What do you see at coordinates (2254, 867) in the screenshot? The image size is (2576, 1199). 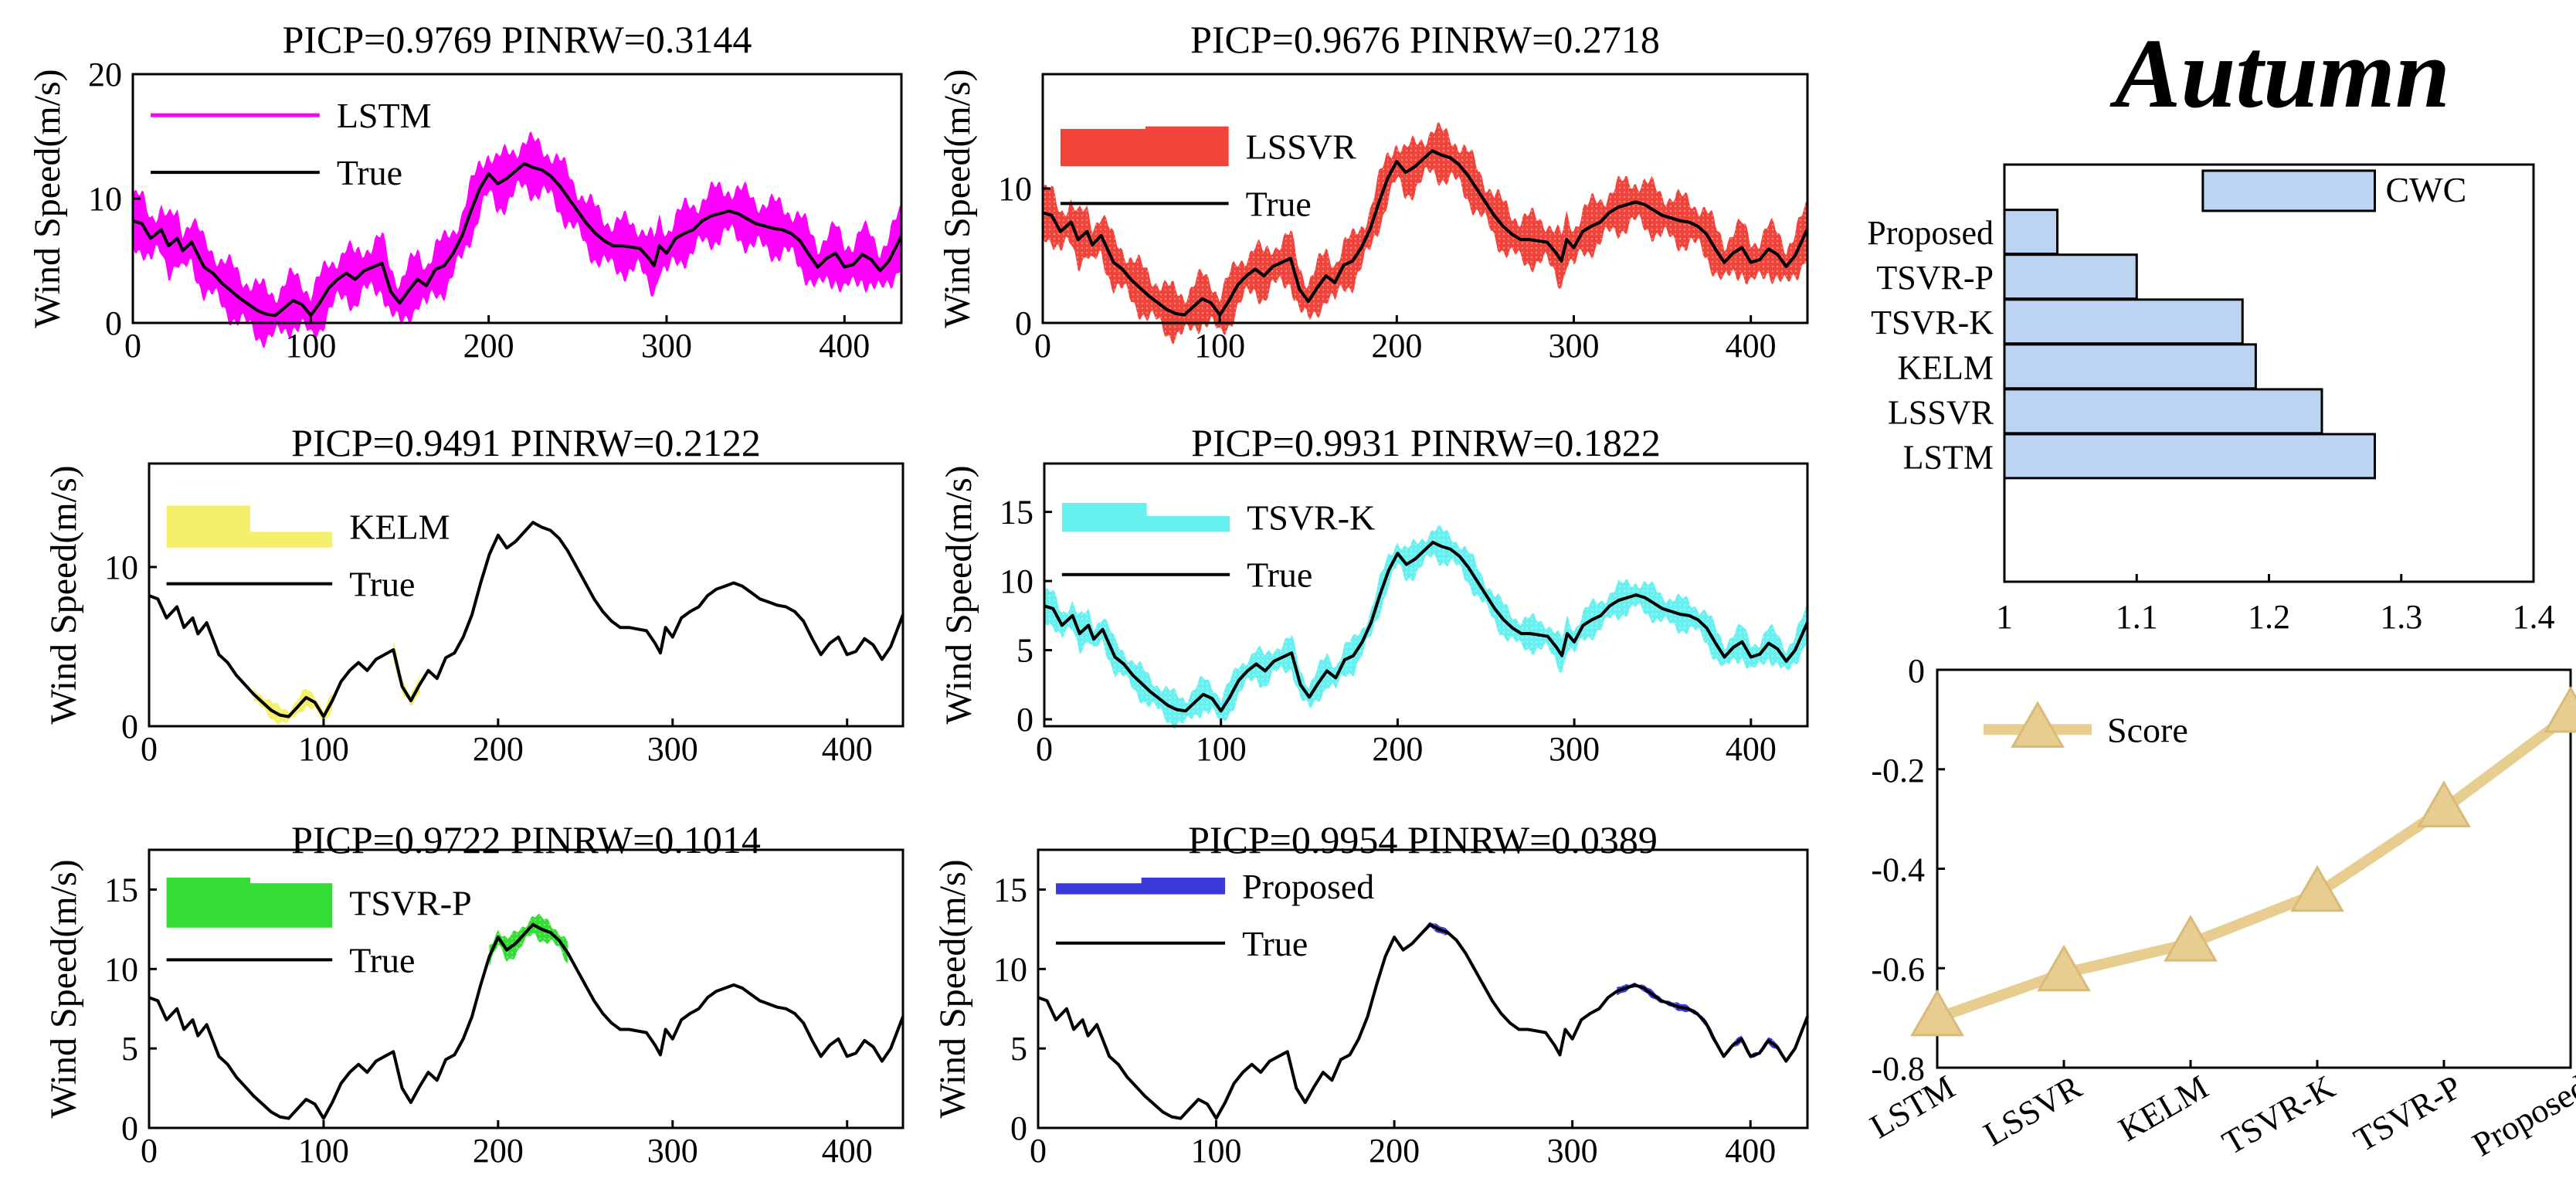 I see `score-line` at bounding box center [2254, 867].